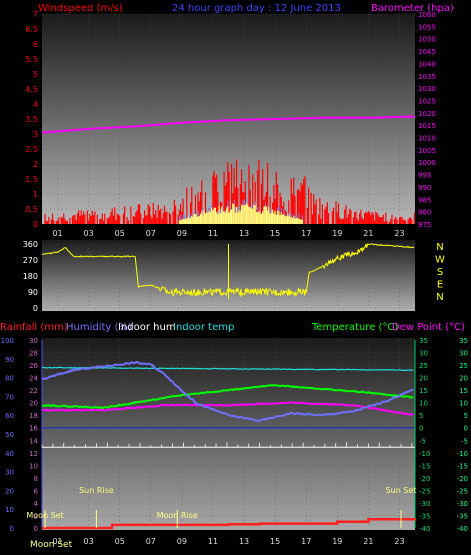  What do you see at coordinates (9, 435) in the screenshot?
I see `humidity-tick-label: 50` at bounding box center [9, 435].